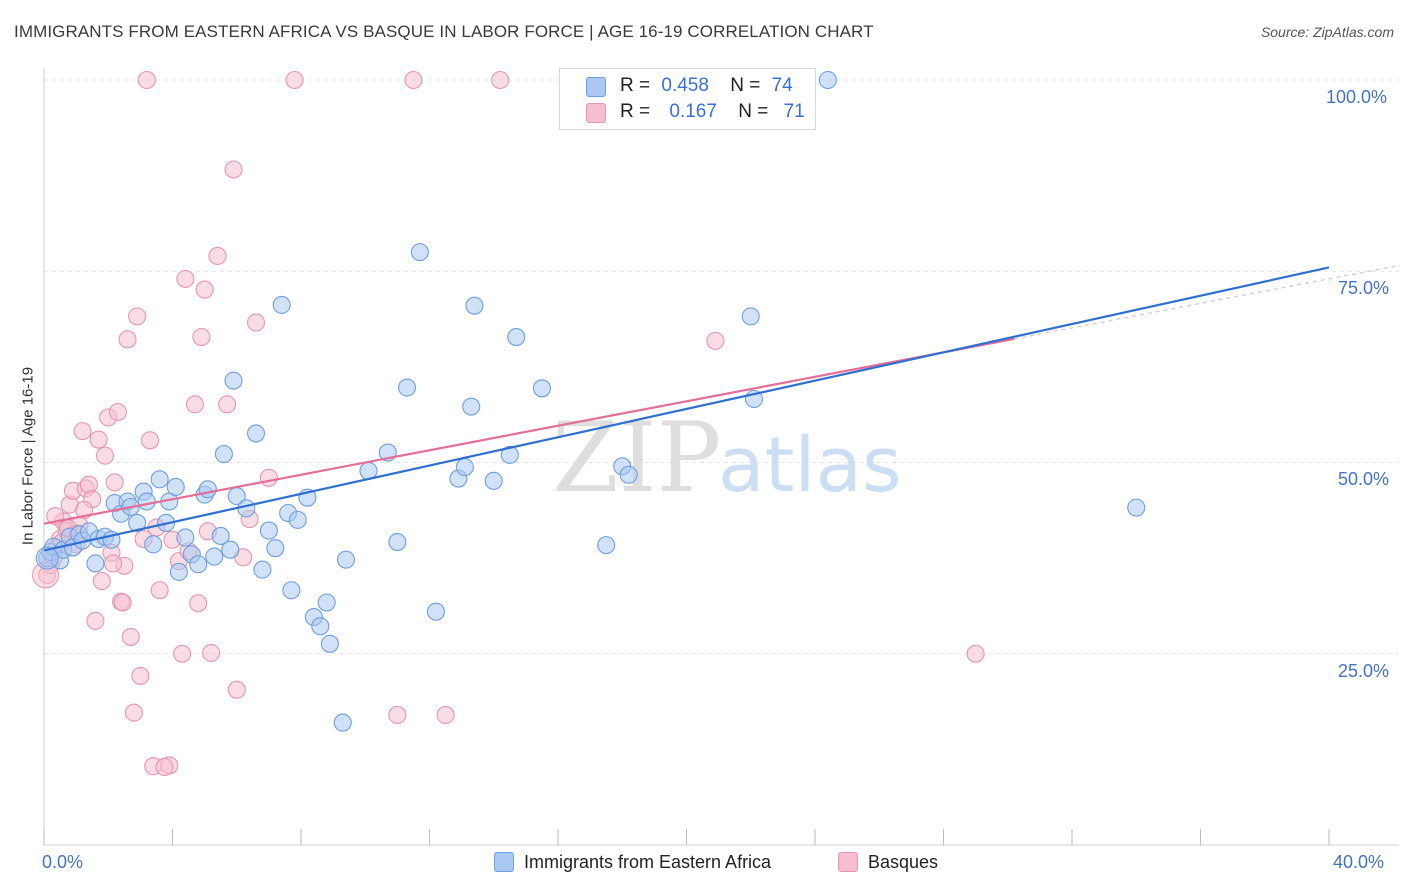 The image size is (1406, 892). Describe the element at coordinates (1357, 97) in the screenshot. I see `y-tick-label-100: 100.0%` at that location.